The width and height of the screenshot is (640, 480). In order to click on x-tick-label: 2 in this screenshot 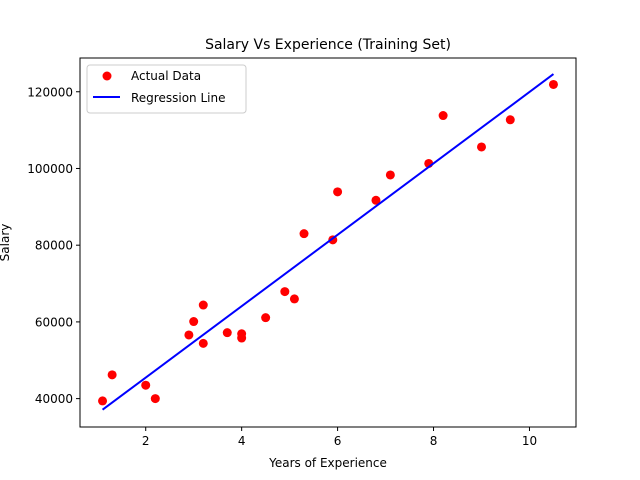, I will do `click(146, 441)`.